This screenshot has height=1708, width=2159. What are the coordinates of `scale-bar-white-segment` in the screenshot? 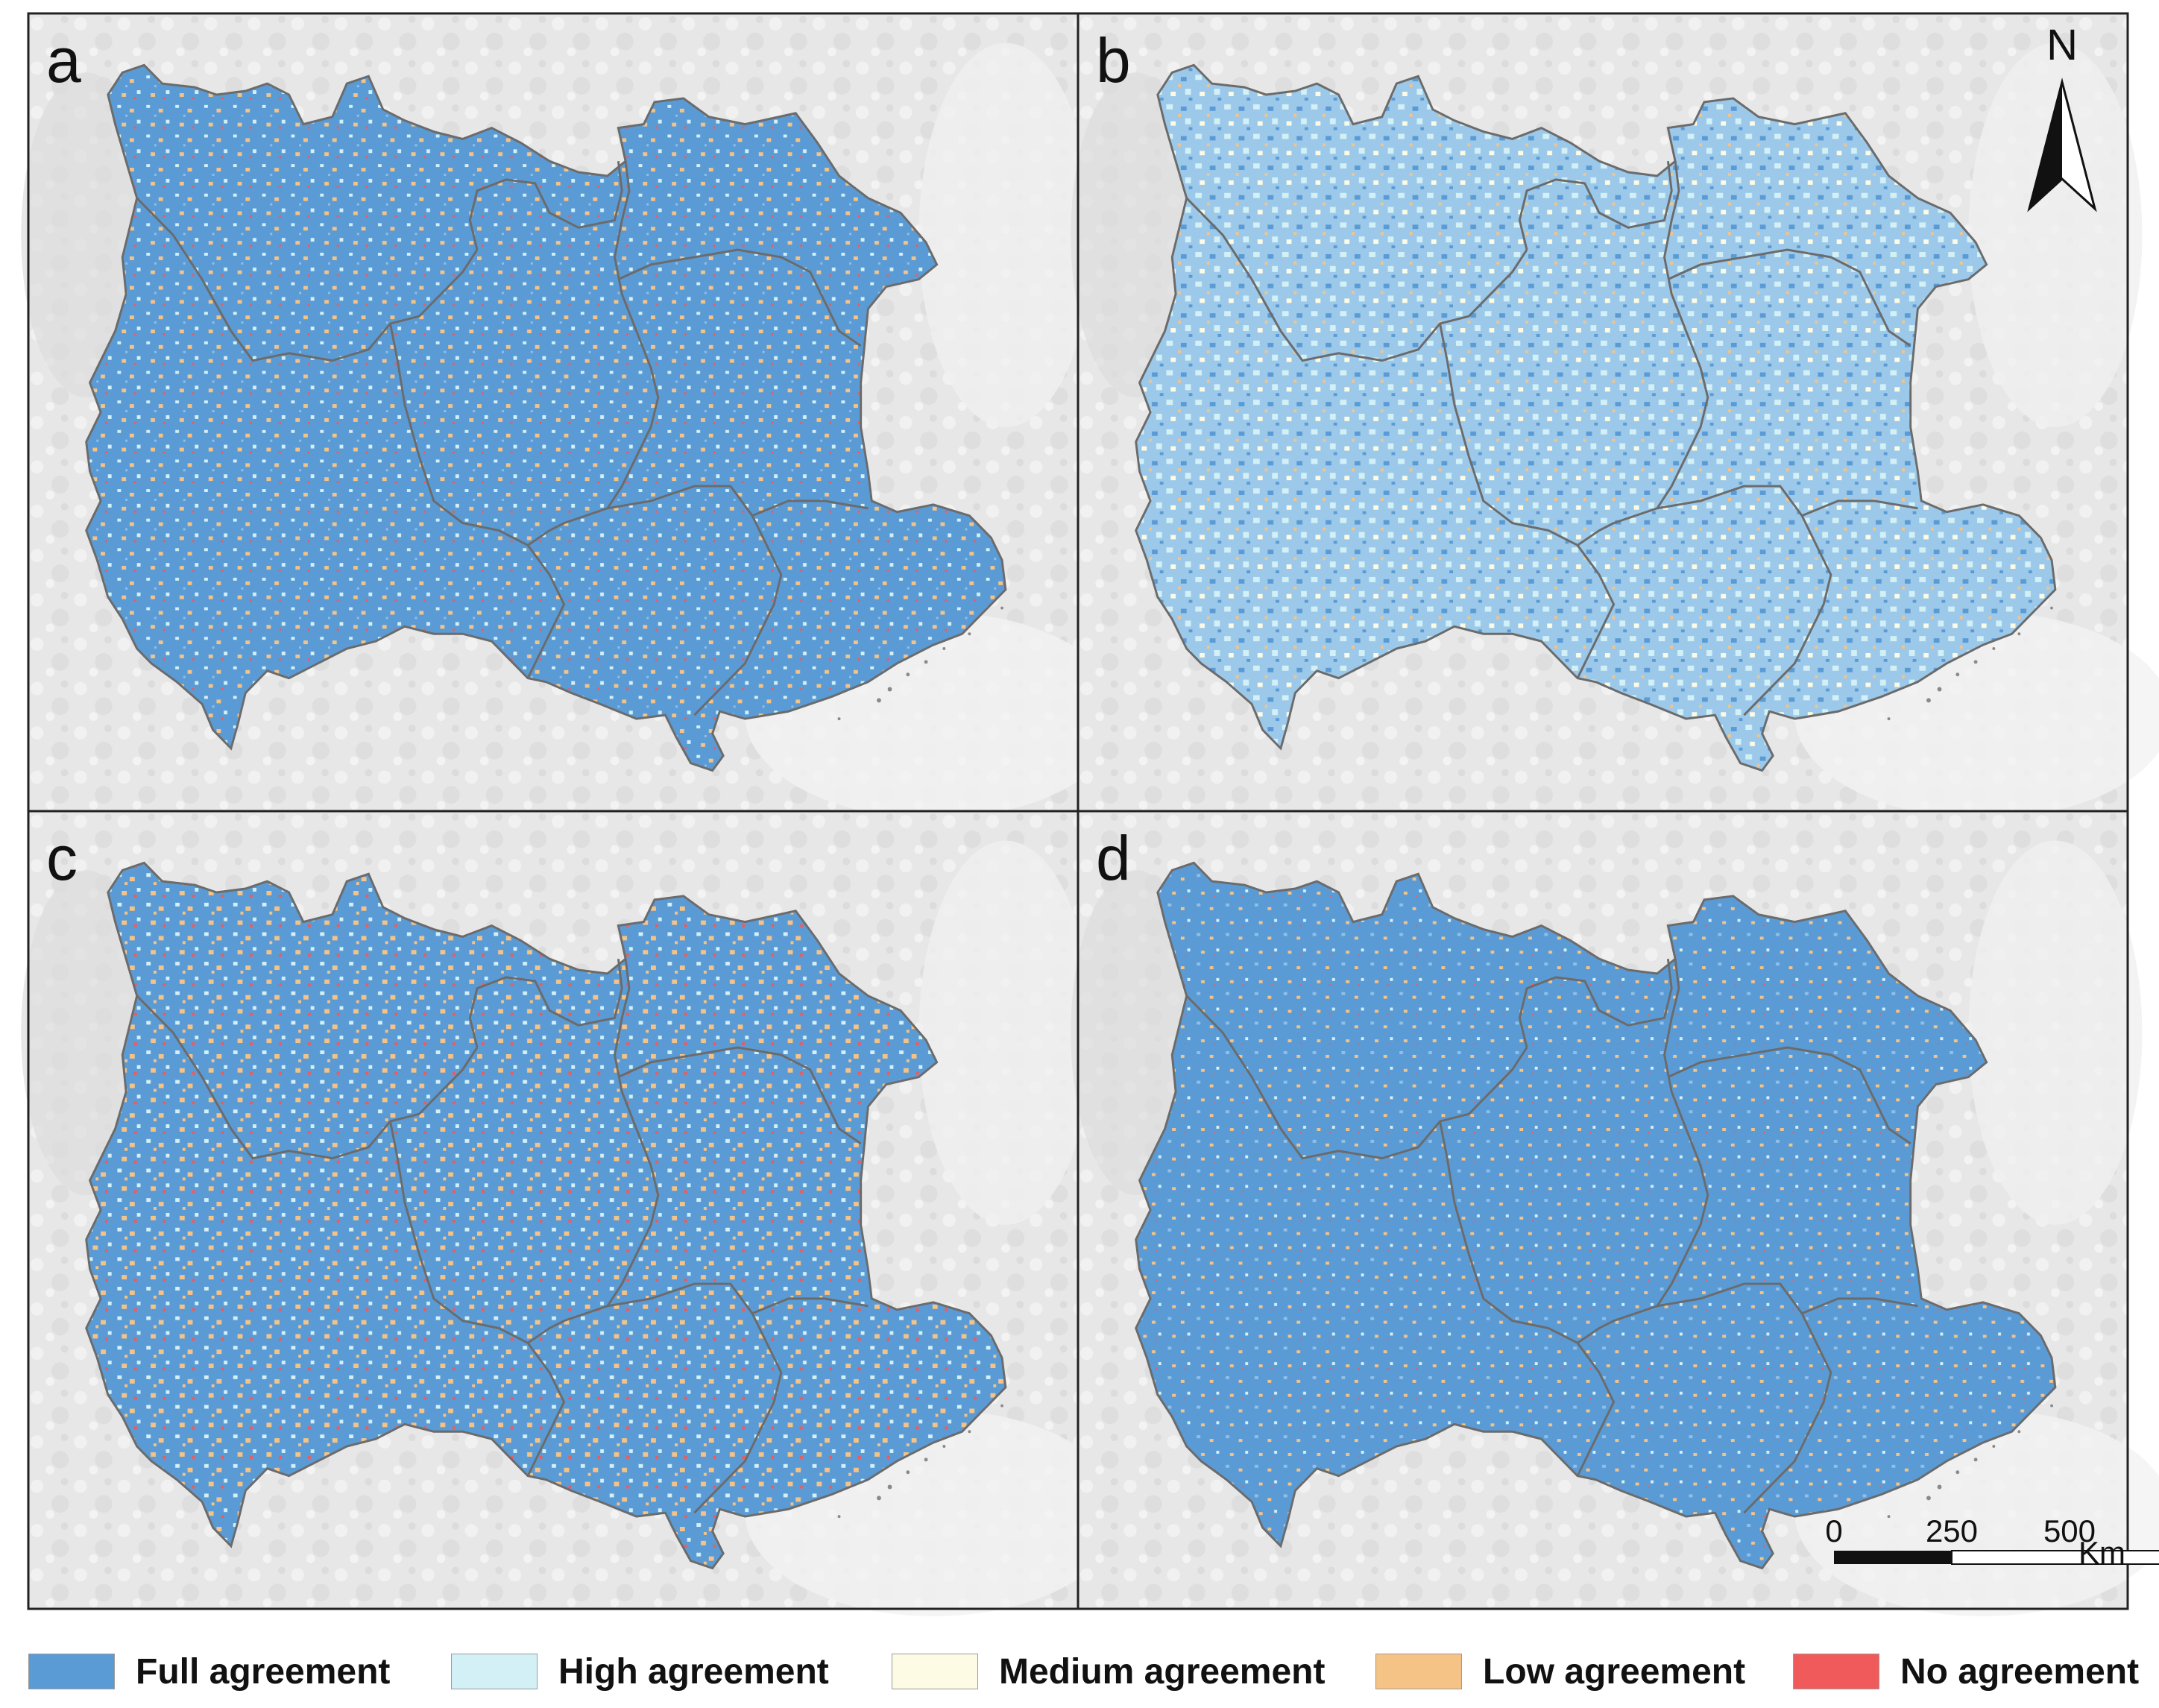 It's located at (2055, 1557).